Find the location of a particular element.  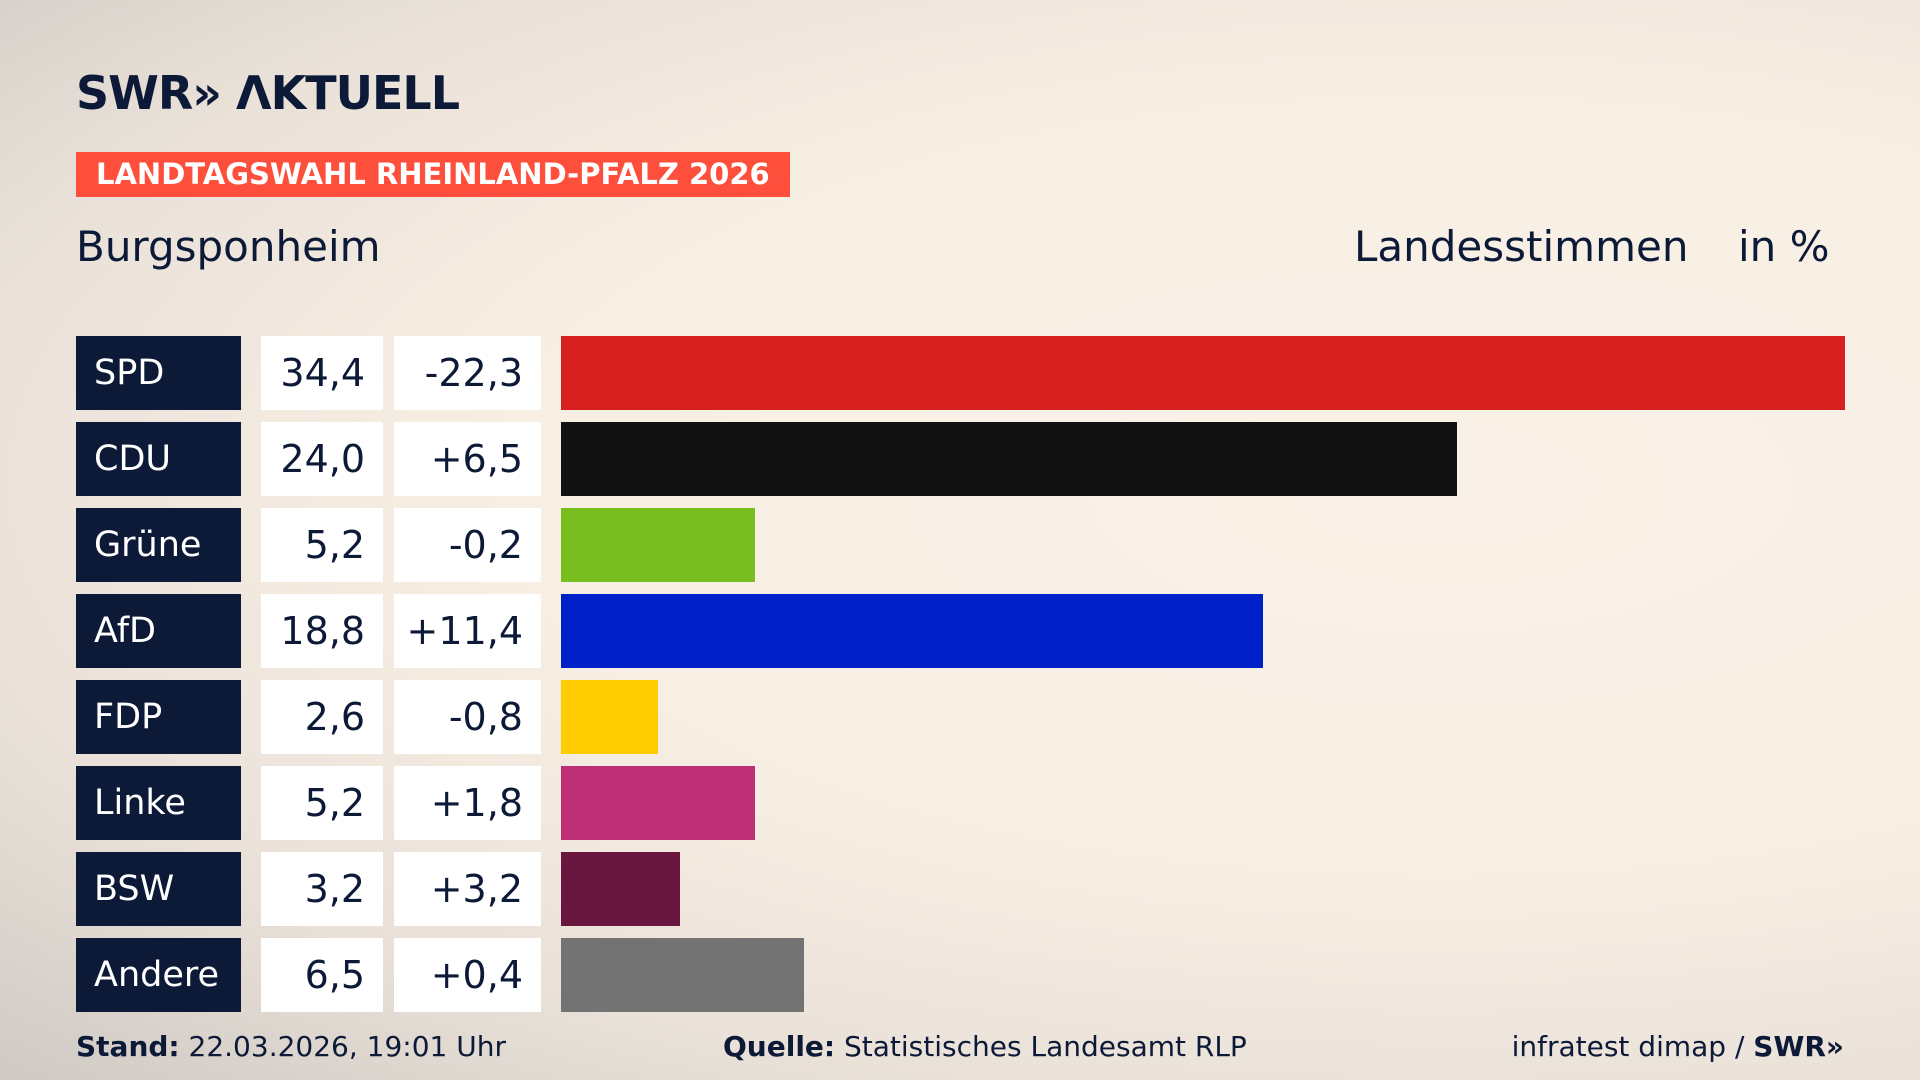

result-row: BSW 3,2 +3,2 is located at coordinates (976, 889).